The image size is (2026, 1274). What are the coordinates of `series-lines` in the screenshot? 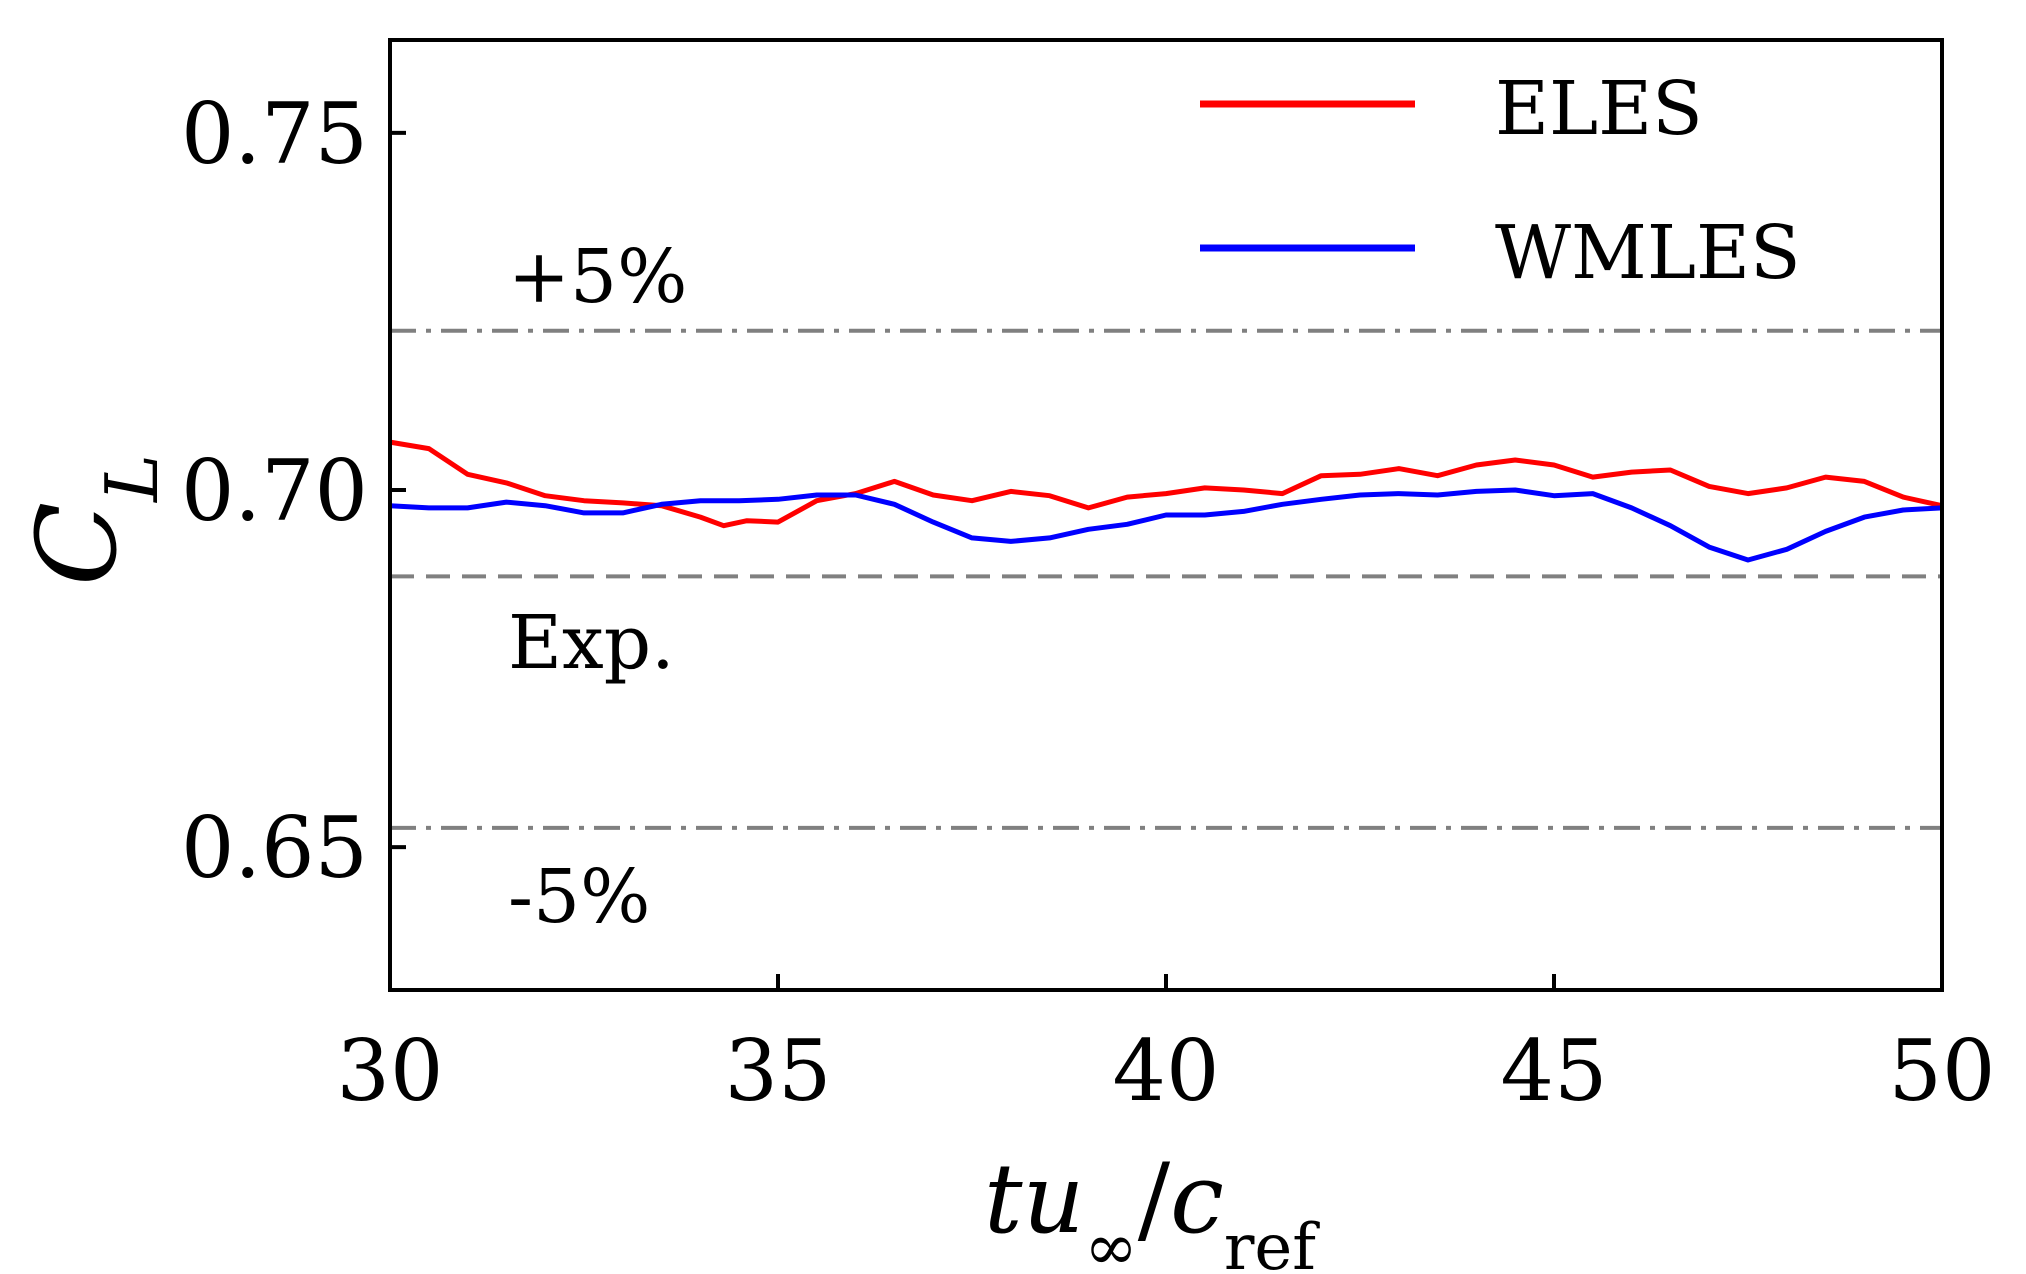 It's located at (1166, 501).